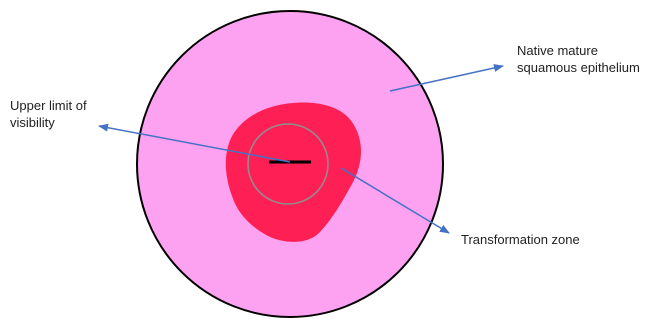 This screenshot has width=665, height=320. I want to click on label-upper-line2: visibility, so click(32, 122).